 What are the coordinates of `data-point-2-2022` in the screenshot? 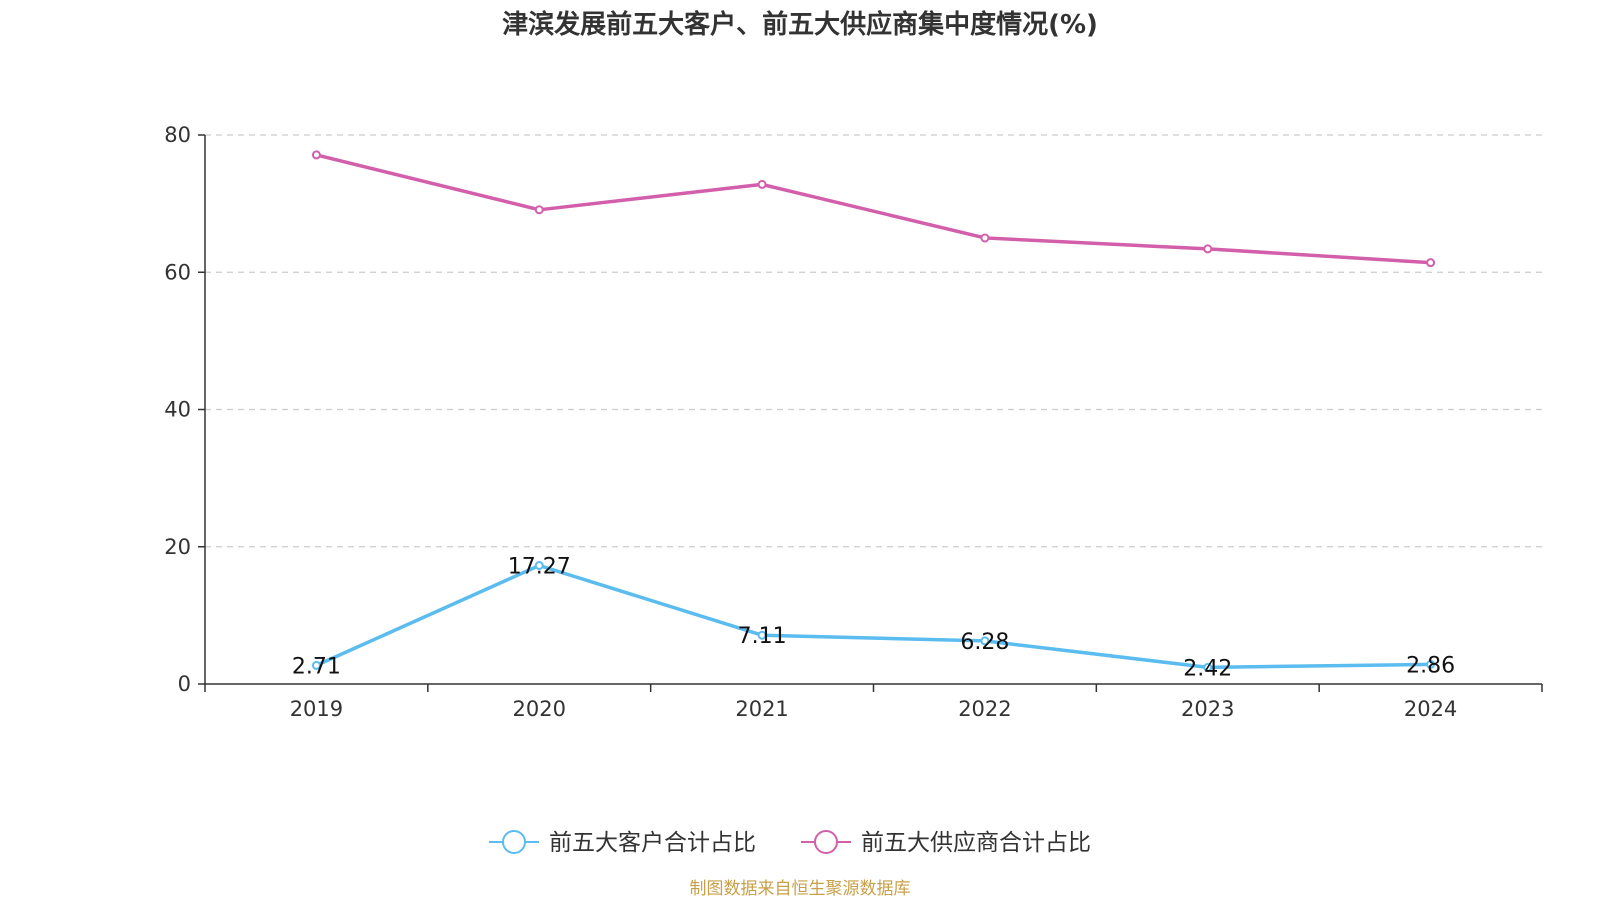 It's located at (985, 238).